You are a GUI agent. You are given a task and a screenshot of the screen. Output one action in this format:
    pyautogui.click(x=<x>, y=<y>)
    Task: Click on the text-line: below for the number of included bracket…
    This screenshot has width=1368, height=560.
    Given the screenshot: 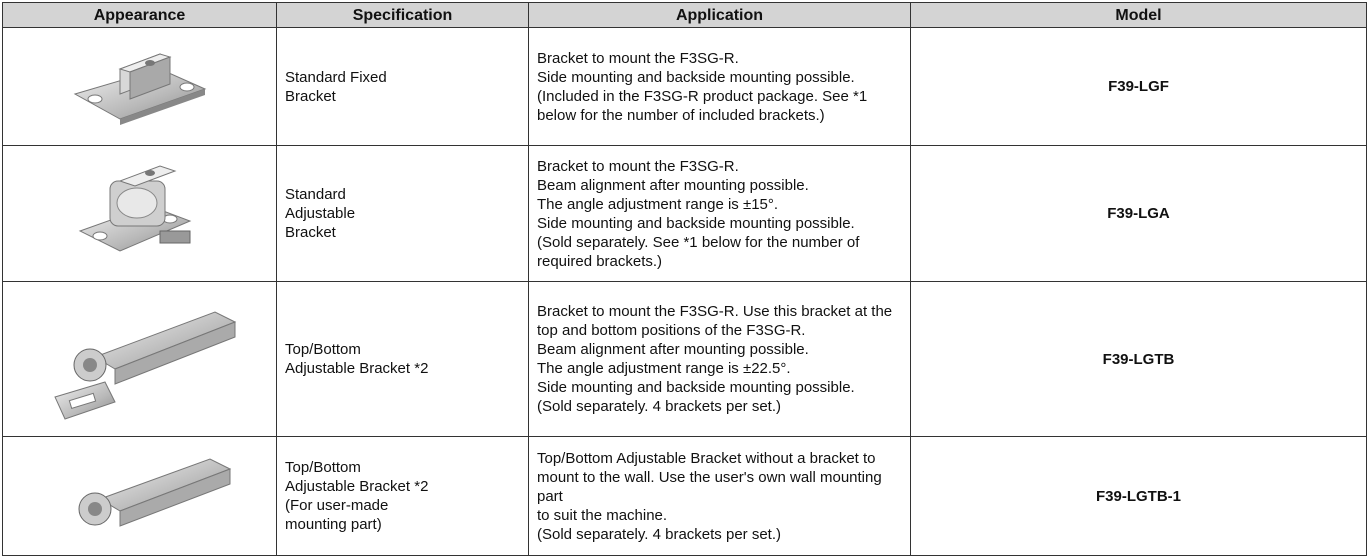 What is the action you would take?
    pyautogui.click(x=681, y=115)
    